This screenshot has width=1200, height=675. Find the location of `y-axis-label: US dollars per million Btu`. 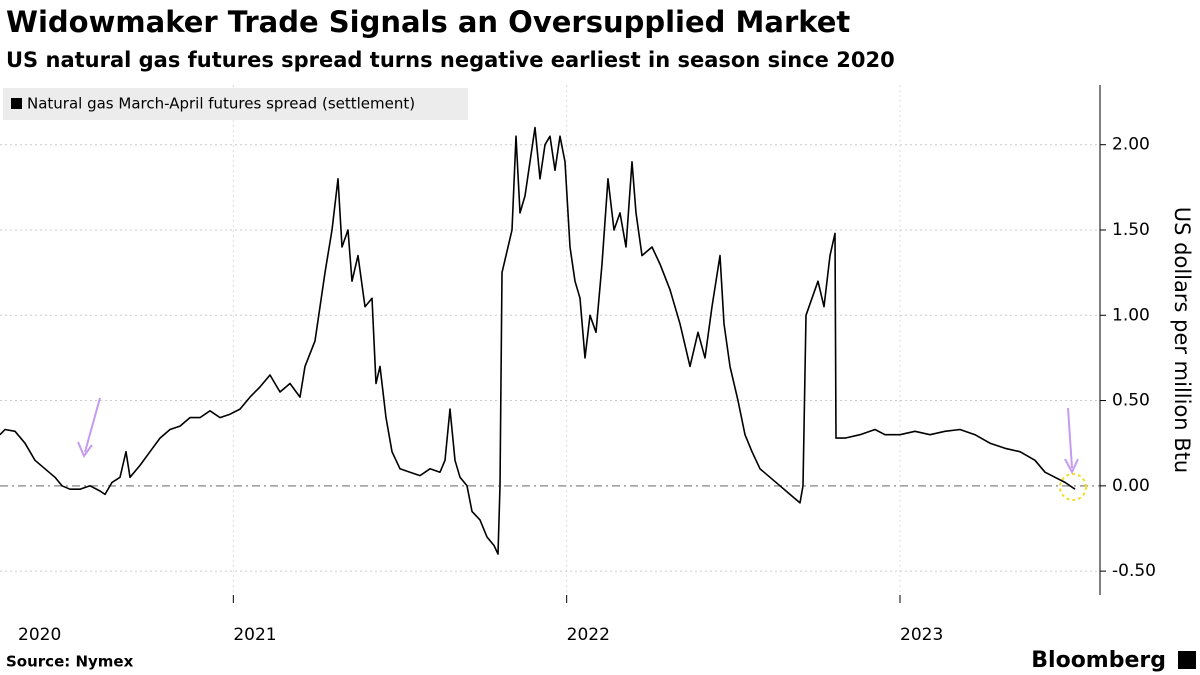

y-axis-label: US dollars per million Btu is located at coordinates (1182, 340).